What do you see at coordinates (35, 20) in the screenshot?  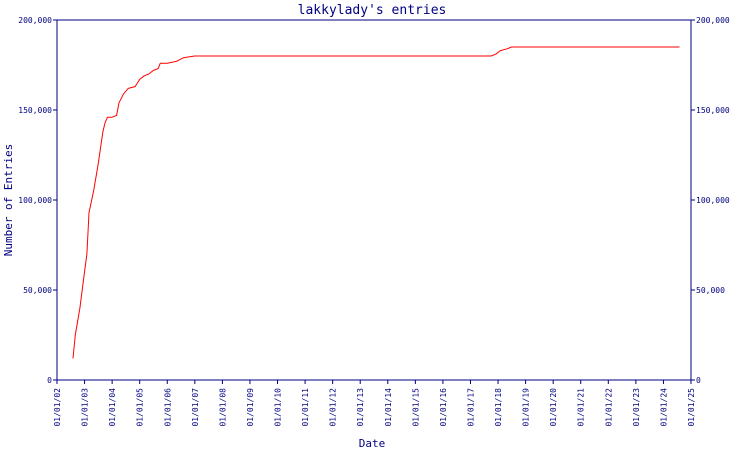 I see `y-tick-label-left: 200,000` at bounding box center [35, 20].